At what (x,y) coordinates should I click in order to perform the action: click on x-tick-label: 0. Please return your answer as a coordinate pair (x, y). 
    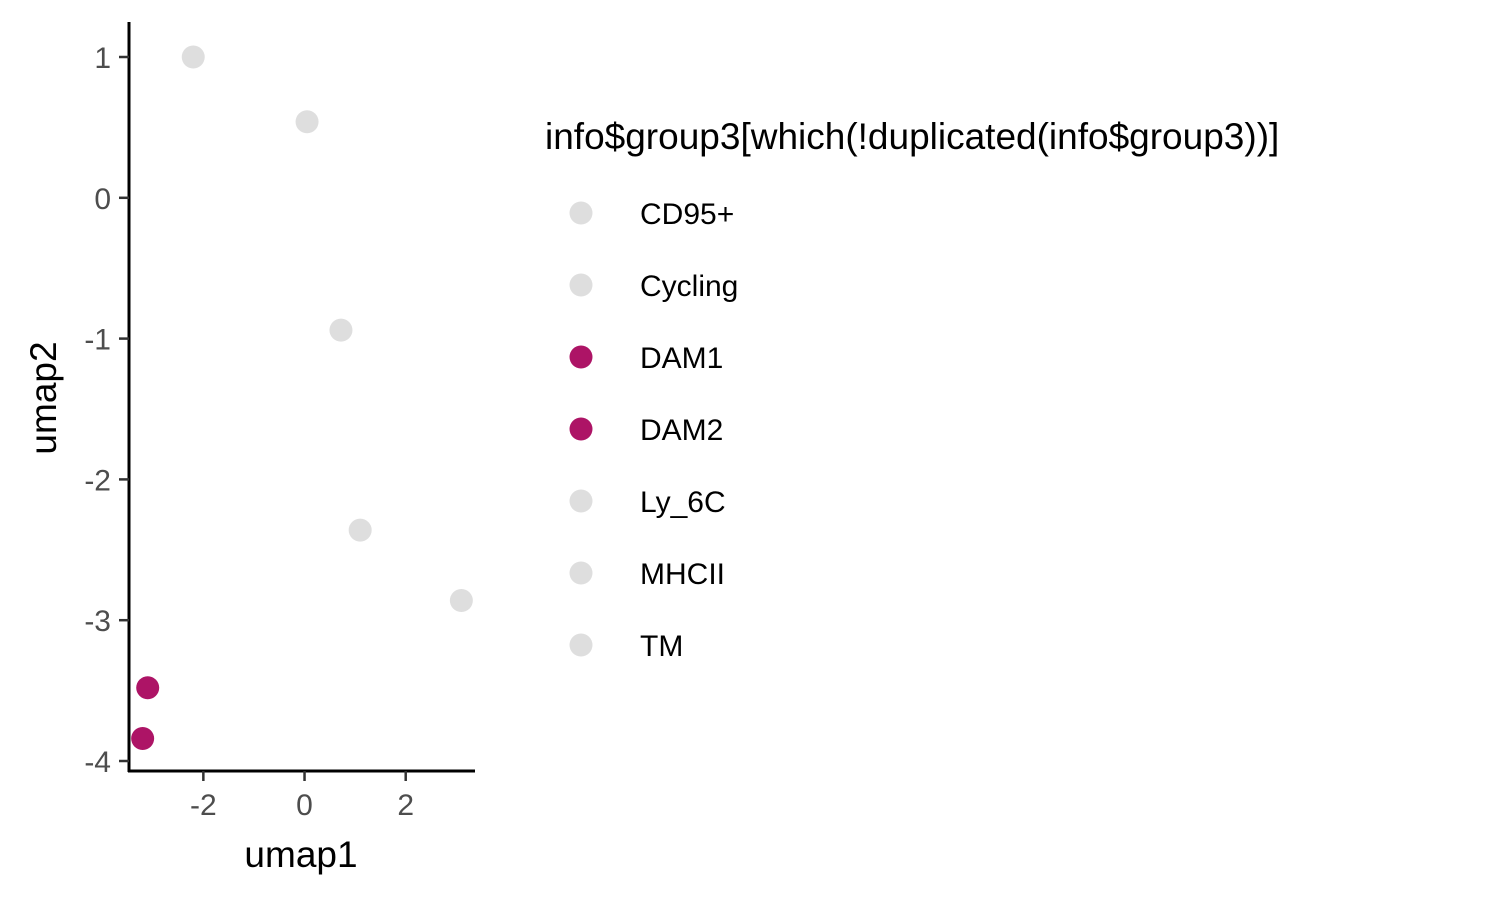
    Looking at the image, I should click on (304, 805).